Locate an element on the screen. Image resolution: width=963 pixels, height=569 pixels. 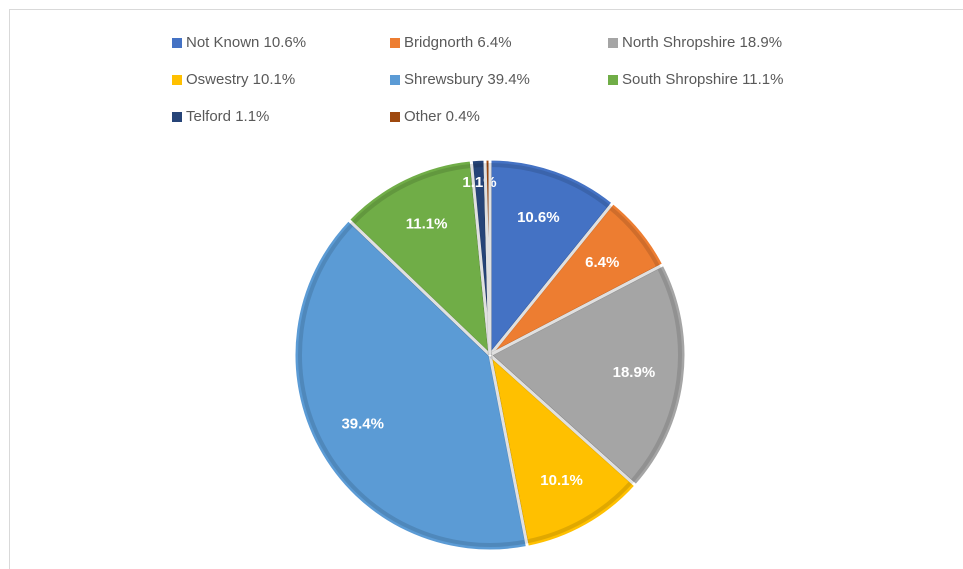
legend-label: Telford 1.1% is located at coordinates (227, 116).